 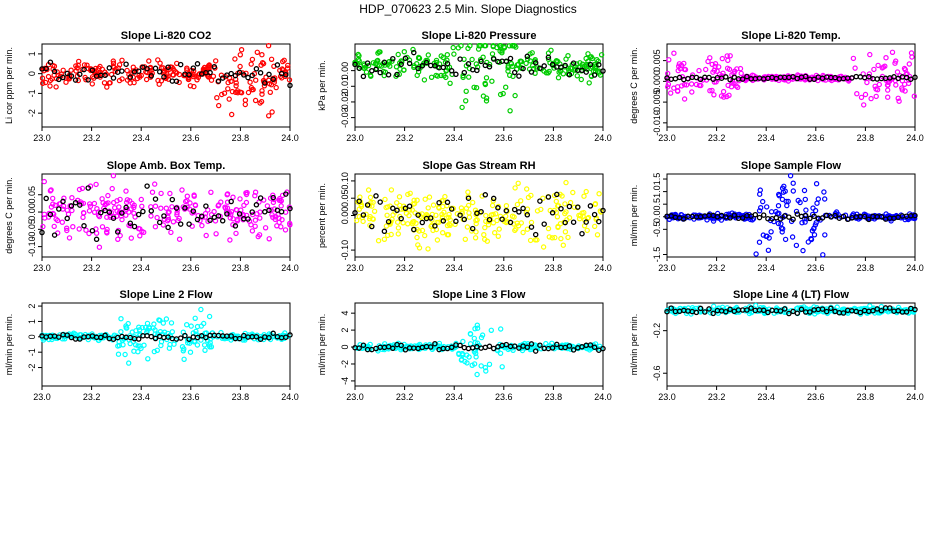 What do you see at coordinates (345, 181) in the screenshot?
I see `y-tick-label: 0.10` at bounding box center [345, 181].